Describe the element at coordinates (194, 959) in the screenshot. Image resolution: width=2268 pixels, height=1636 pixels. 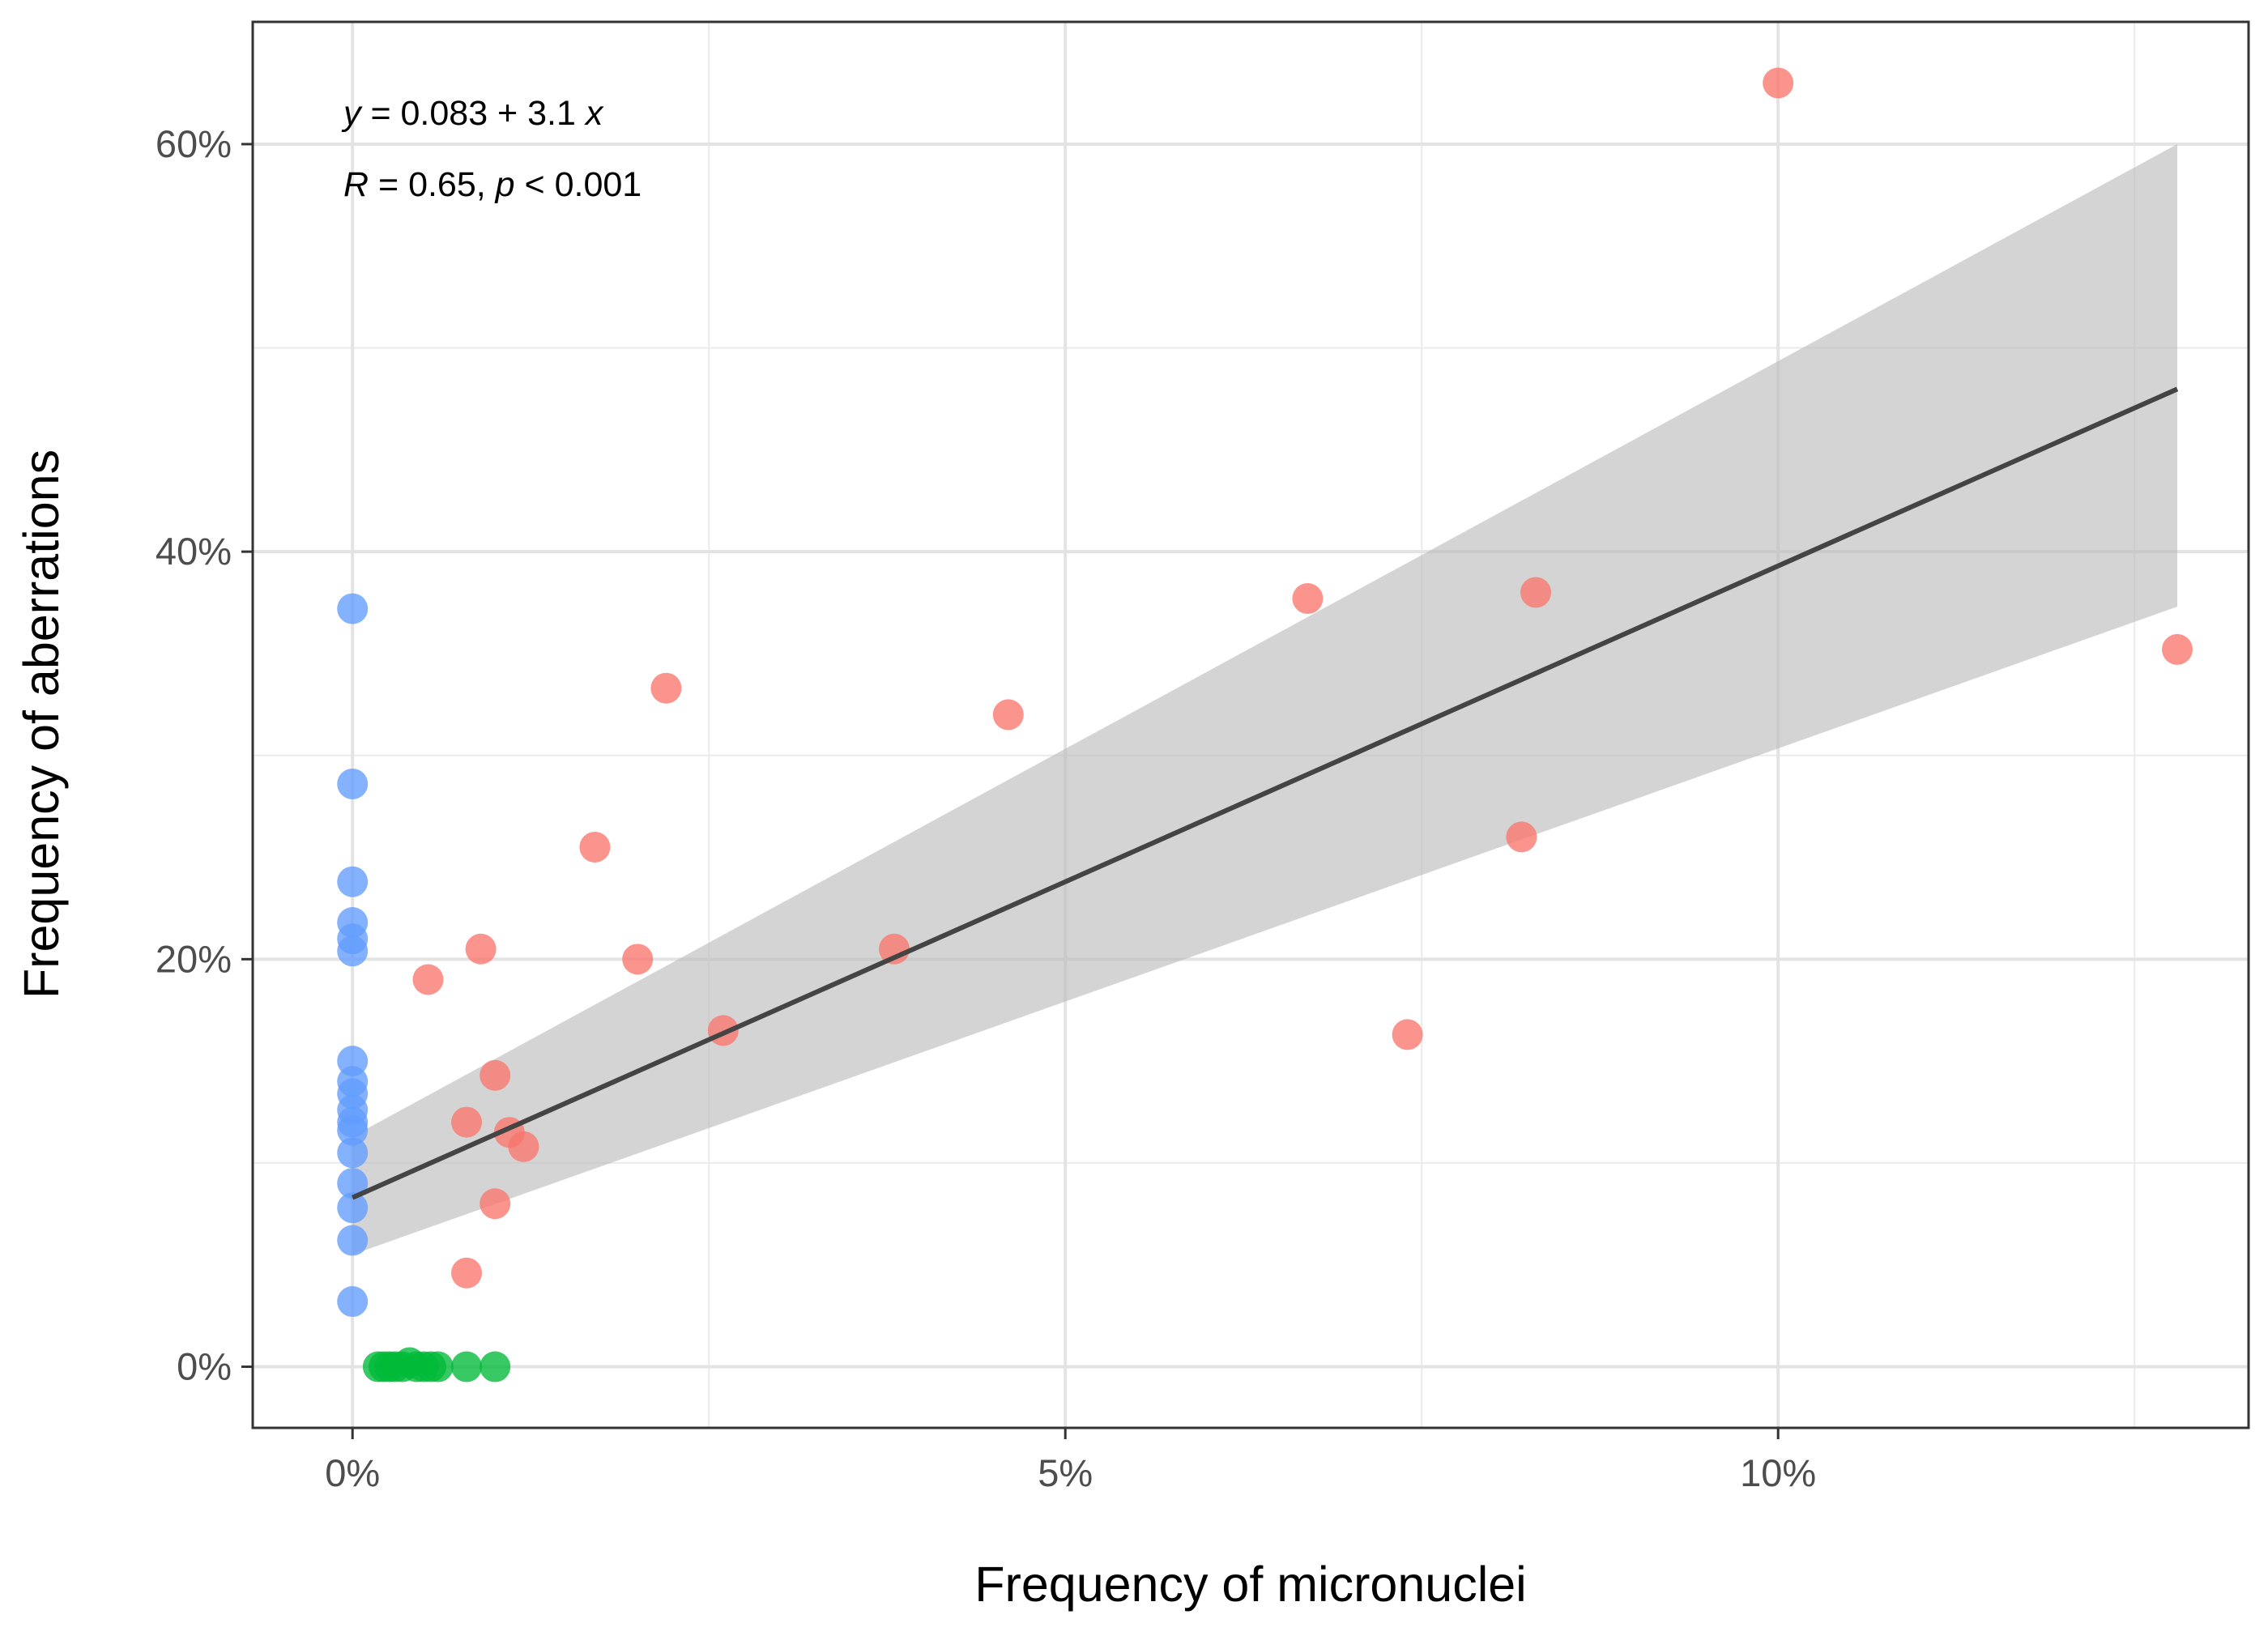
I see `y-tick-label: 20%` at that location.